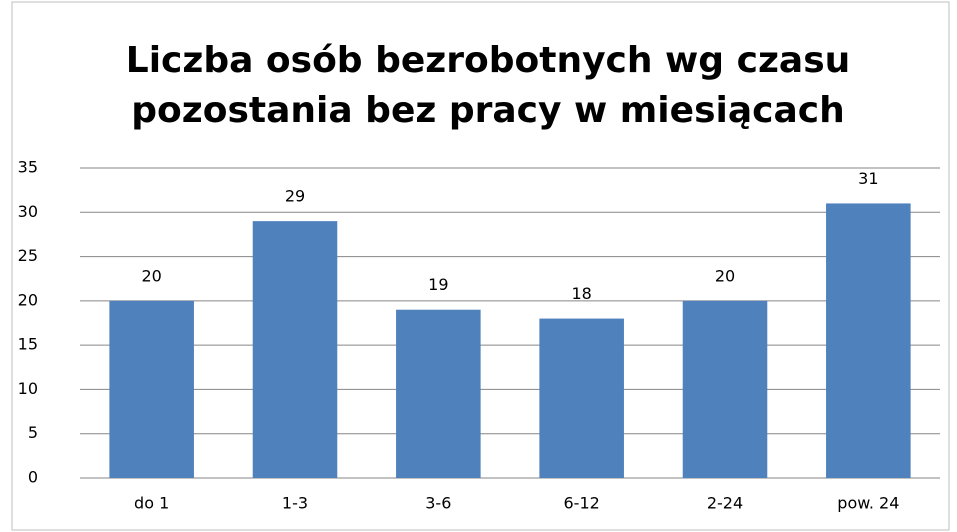  Describe the element at coordinates (488, 60) in the screenshot. I see `chart-title: Liczba osób bezrobotnych wg czasu` at that location.